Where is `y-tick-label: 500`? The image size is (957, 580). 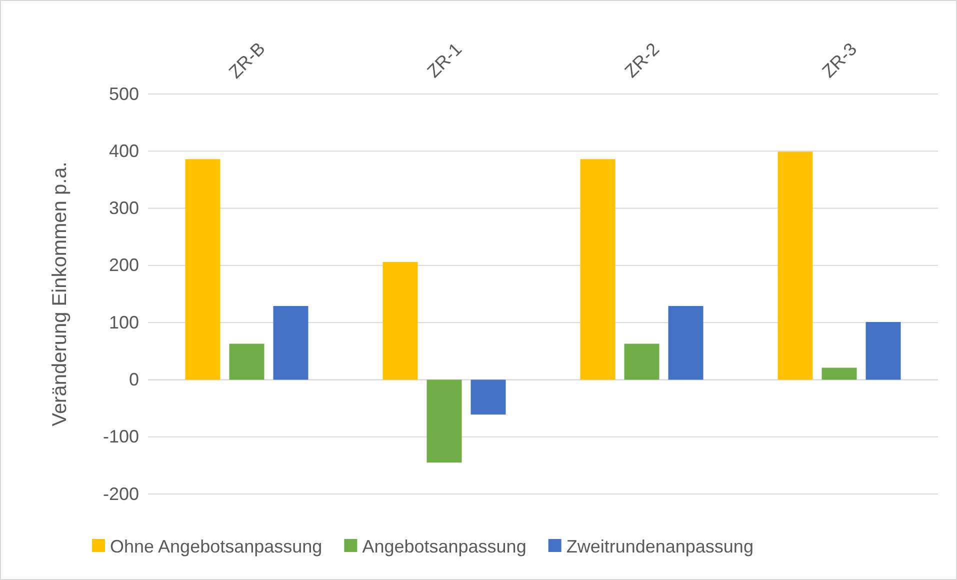
y-tick-label: 500 is located at coordinates (123, 94).